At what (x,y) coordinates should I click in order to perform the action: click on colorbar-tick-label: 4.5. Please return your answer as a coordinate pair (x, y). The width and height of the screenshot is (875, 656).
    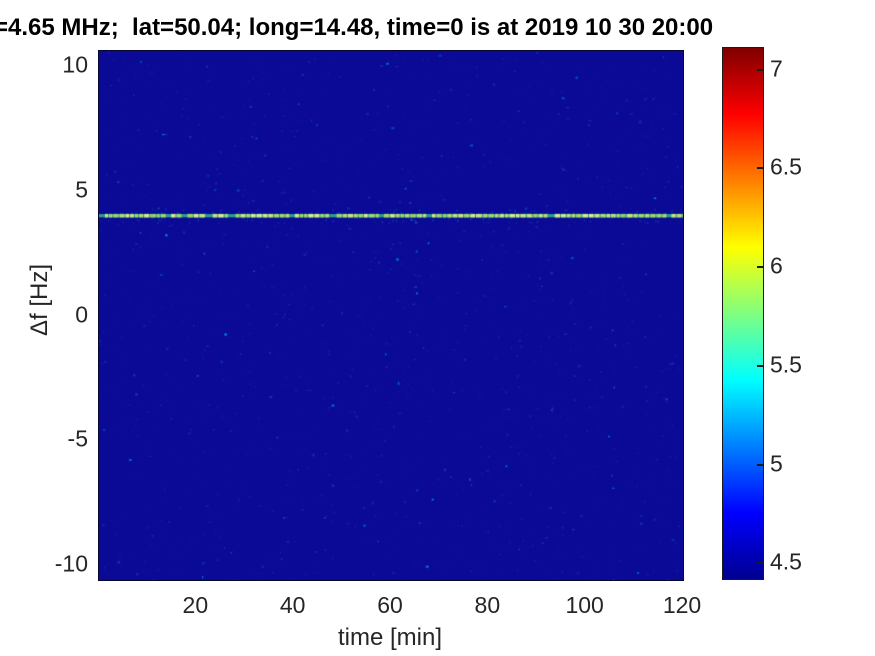
    Looking at the image, I should click on (786, 561).